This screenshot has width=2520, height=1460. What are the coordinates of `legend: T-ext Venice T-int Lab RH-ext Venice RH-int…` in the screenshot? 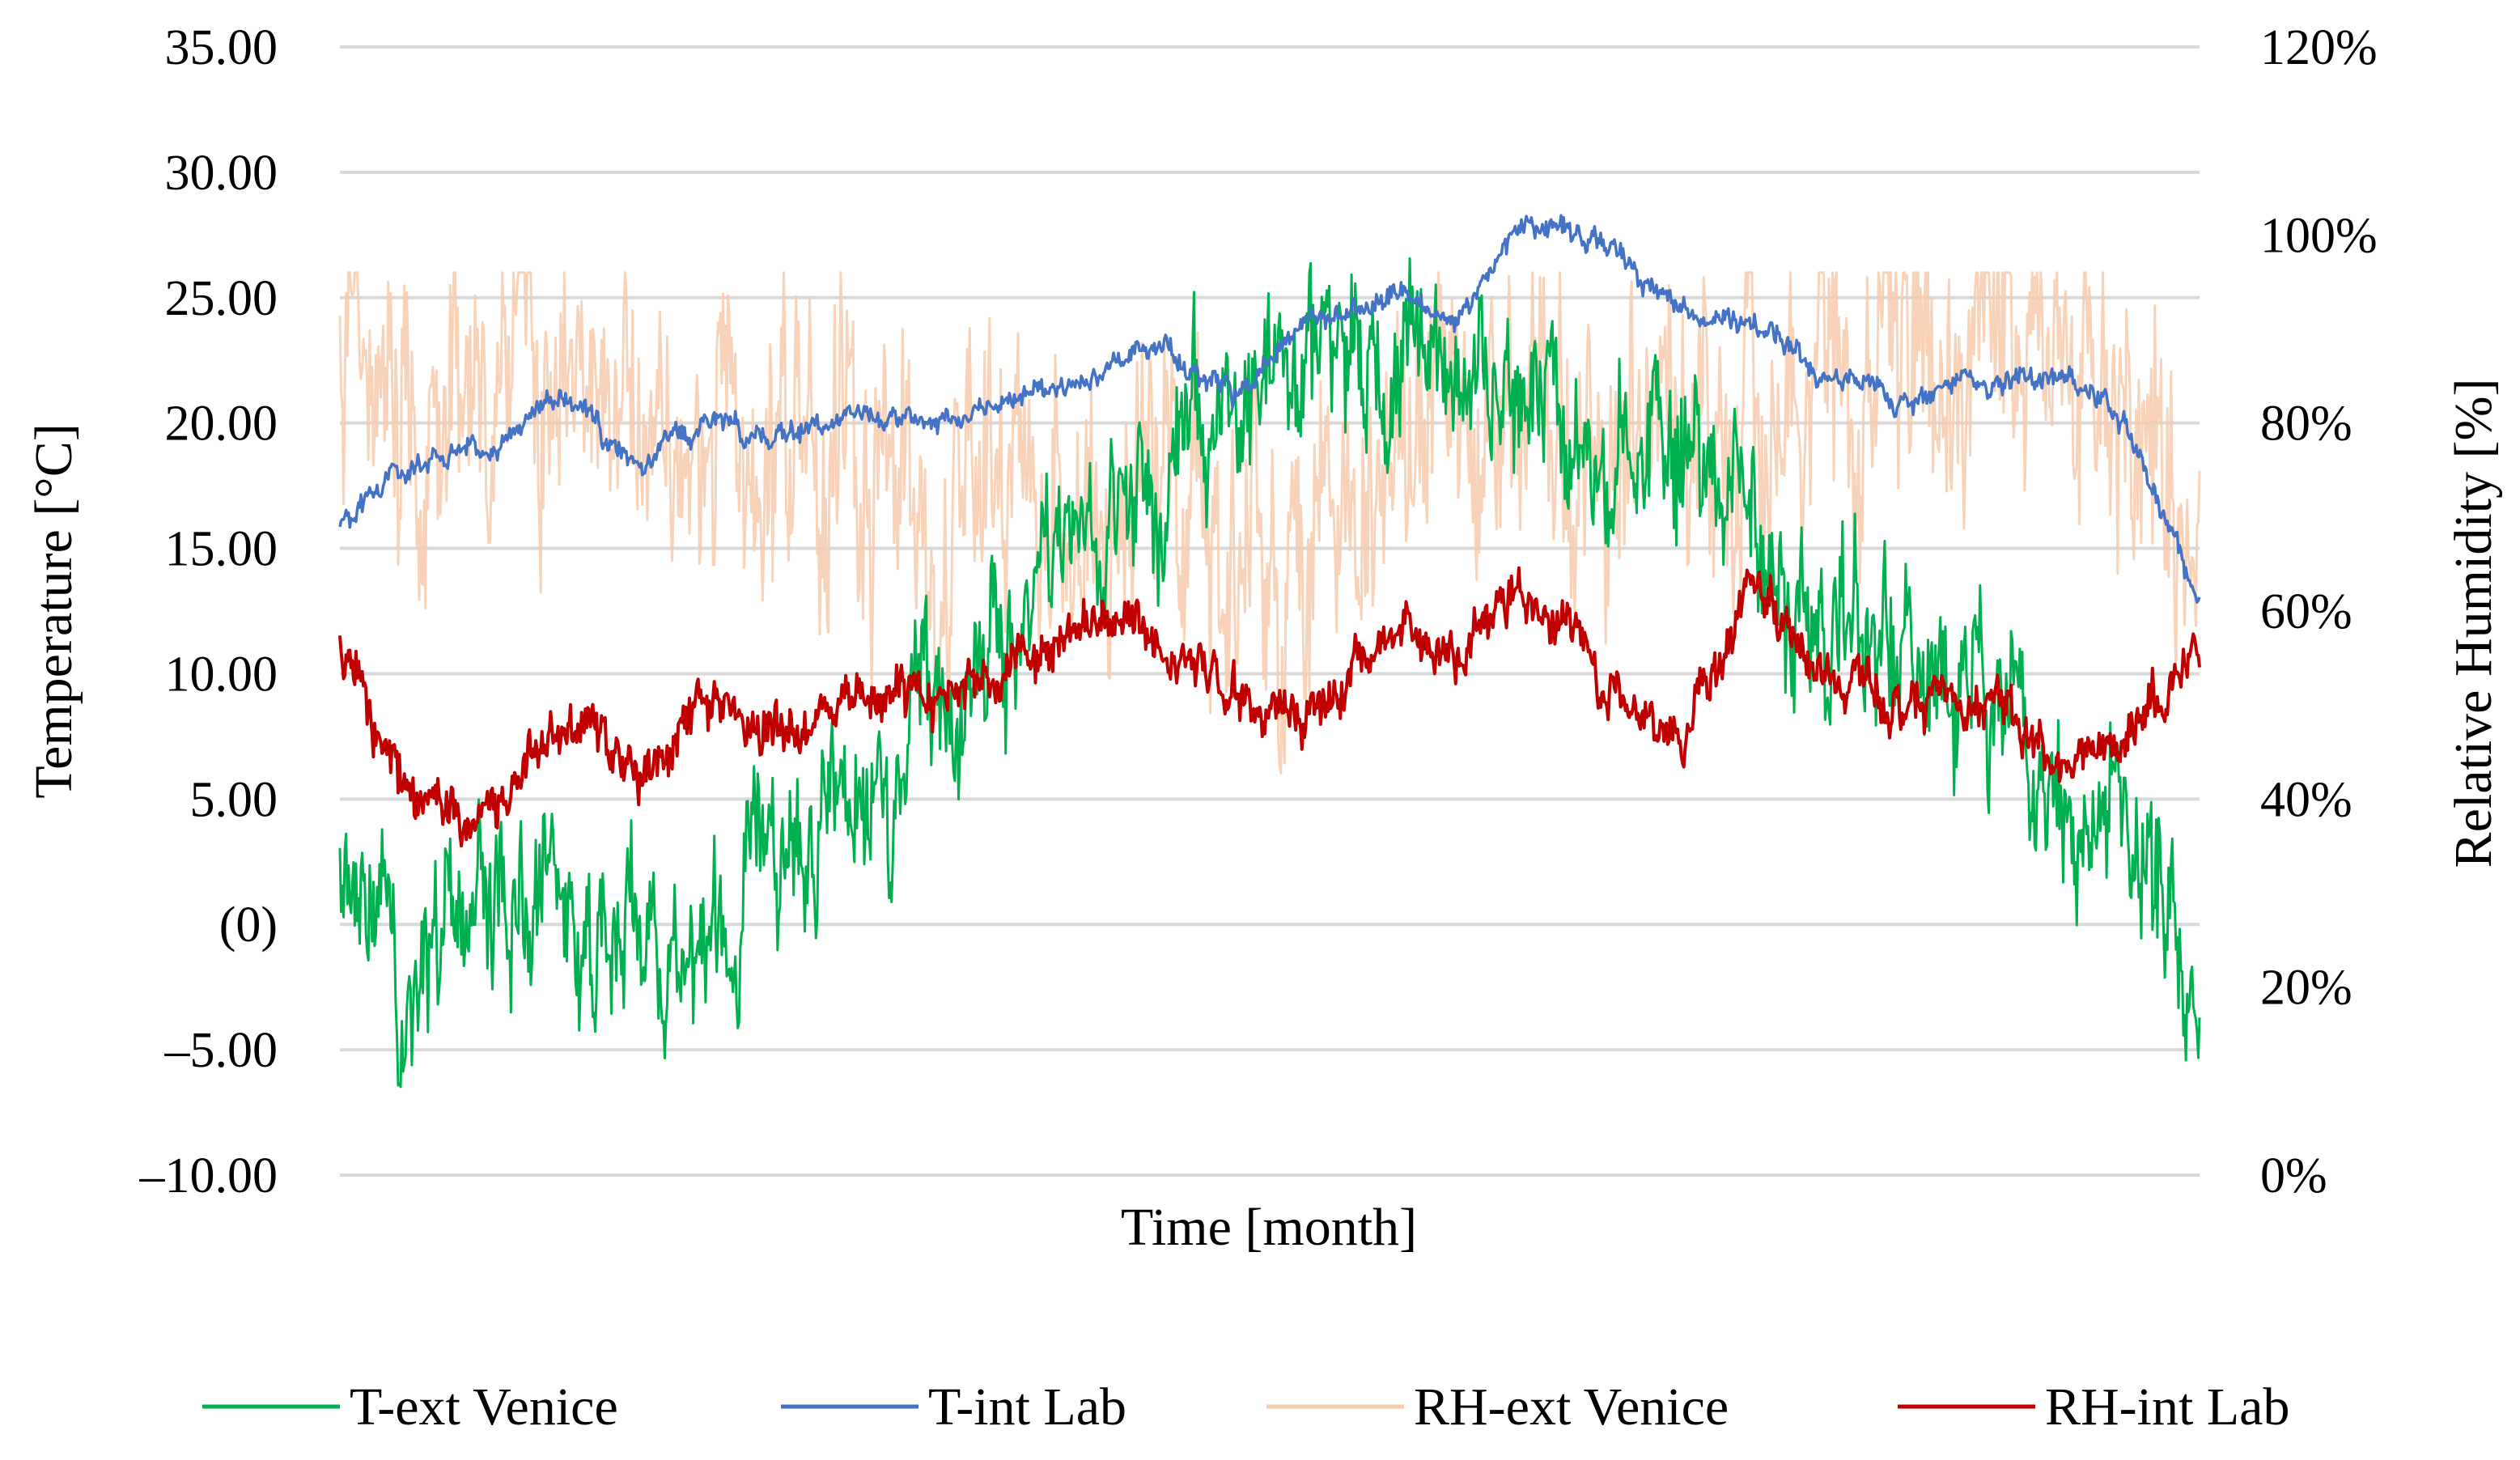 It's located at (1246, 1407).